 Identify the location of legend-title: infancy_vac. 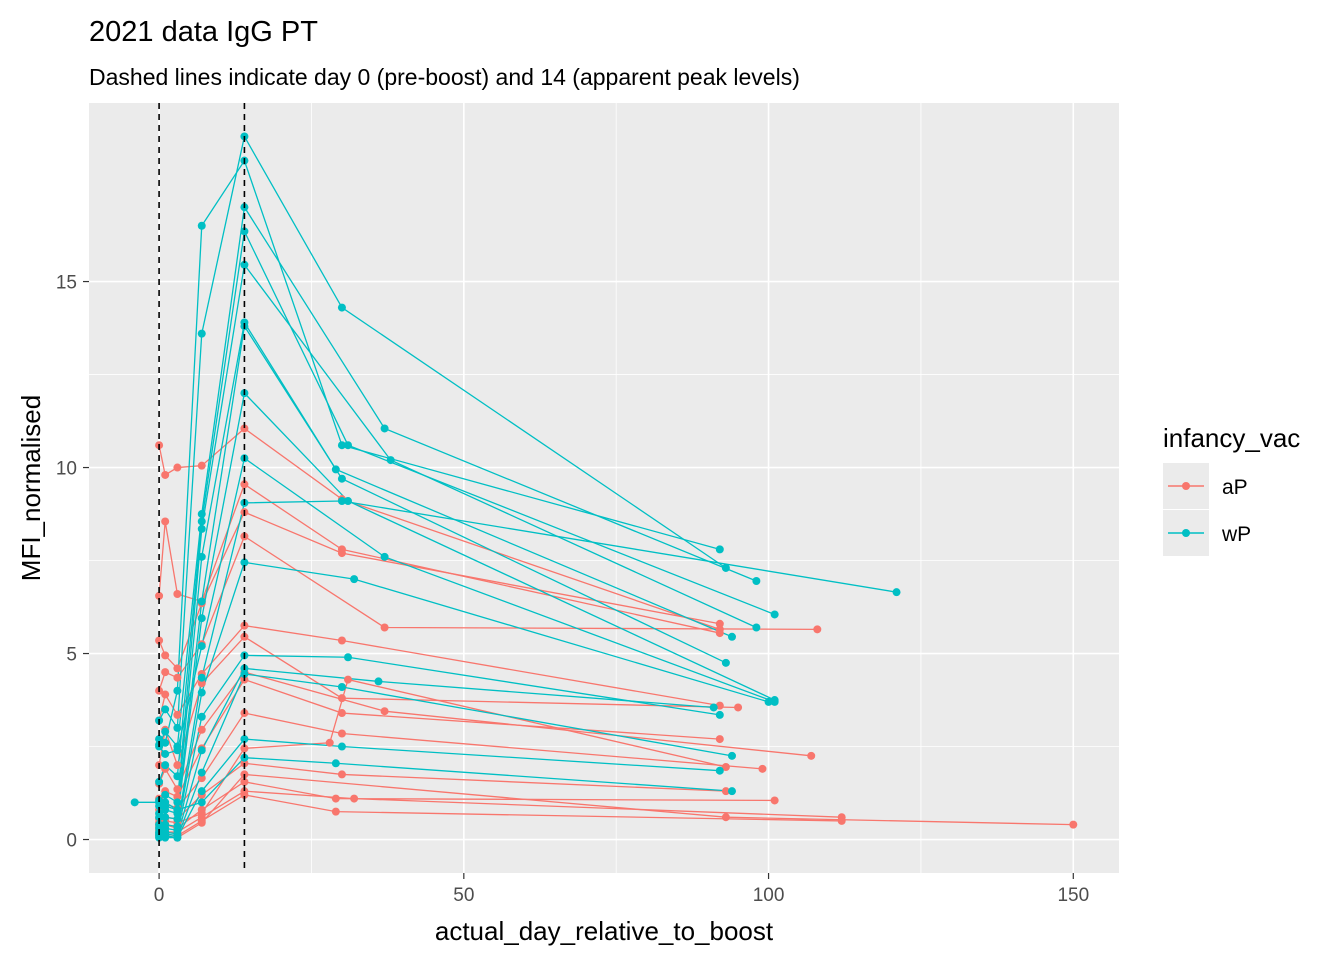
(1231, 438).